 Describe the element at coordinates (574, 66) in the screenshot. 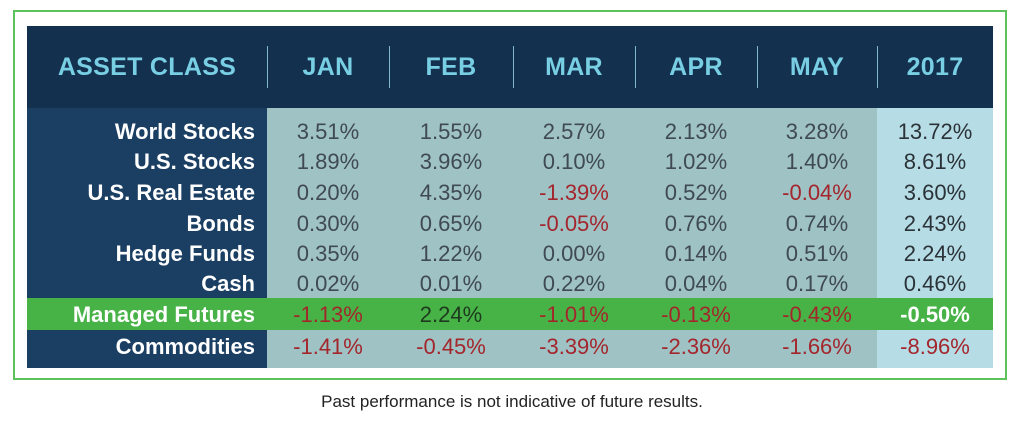

I see `header-mar: MAR` at that location.